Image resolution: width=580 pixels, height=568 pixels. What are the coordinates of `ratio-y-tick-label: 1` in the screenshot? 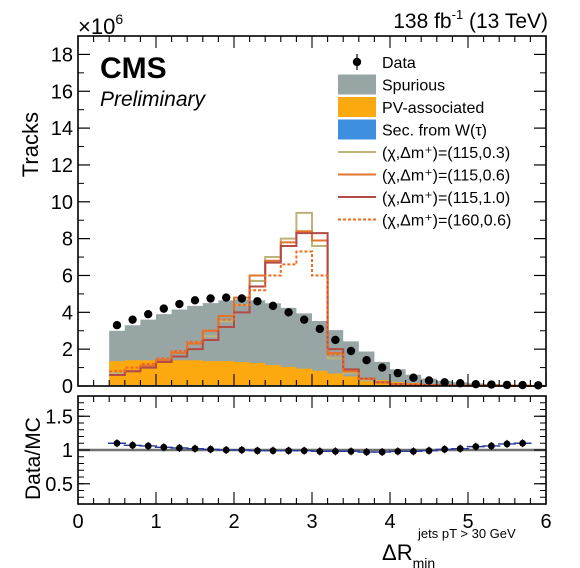 It's located at (67, 451).